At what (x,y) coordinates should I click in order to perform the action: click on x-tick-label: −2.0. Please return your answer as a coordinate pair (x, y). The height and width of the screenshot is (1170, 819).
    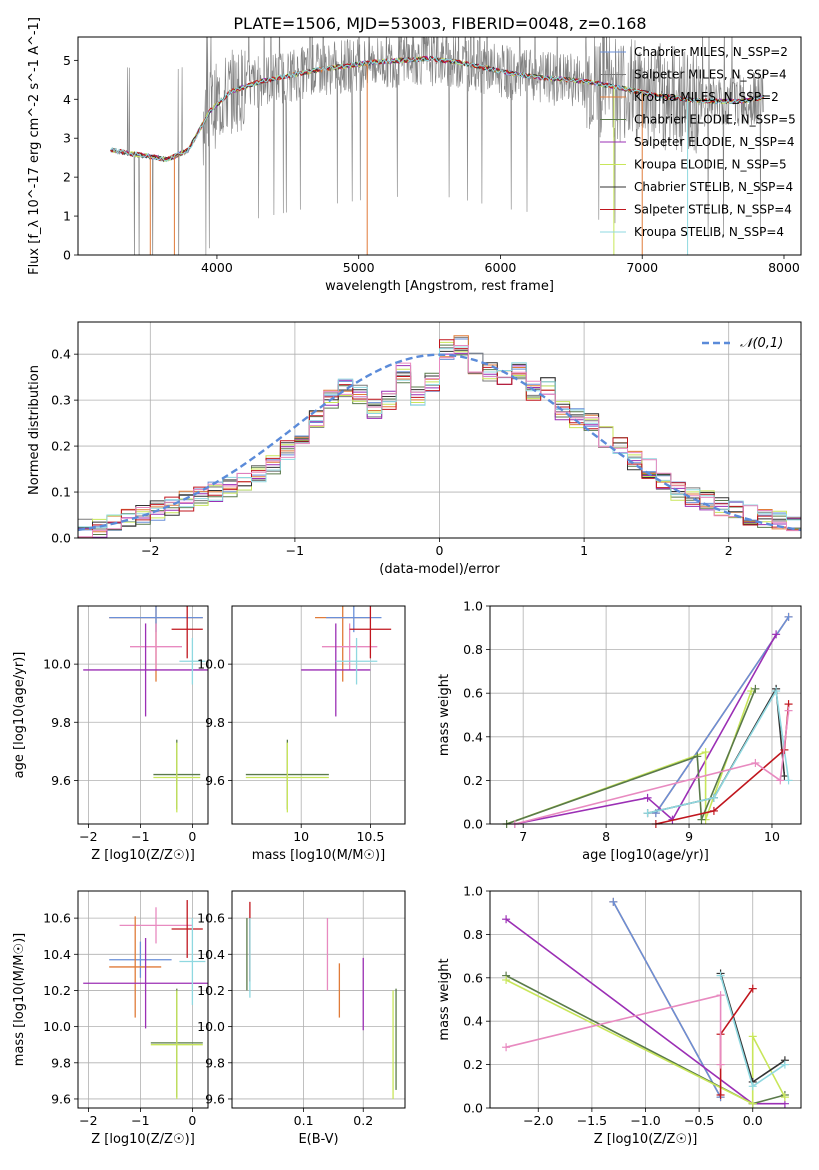
    Looking at the image, I should click on (538, 1120).